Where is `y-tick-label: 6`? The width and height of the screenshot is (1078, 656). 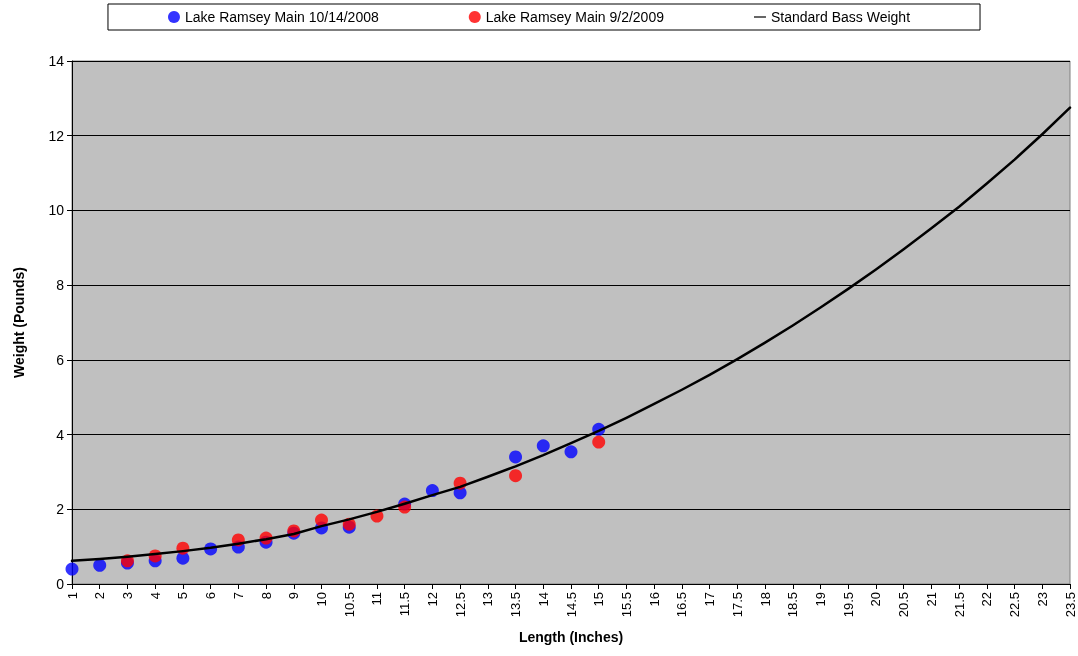
y-tick-label: 6 is located at coordinates (60, 359).